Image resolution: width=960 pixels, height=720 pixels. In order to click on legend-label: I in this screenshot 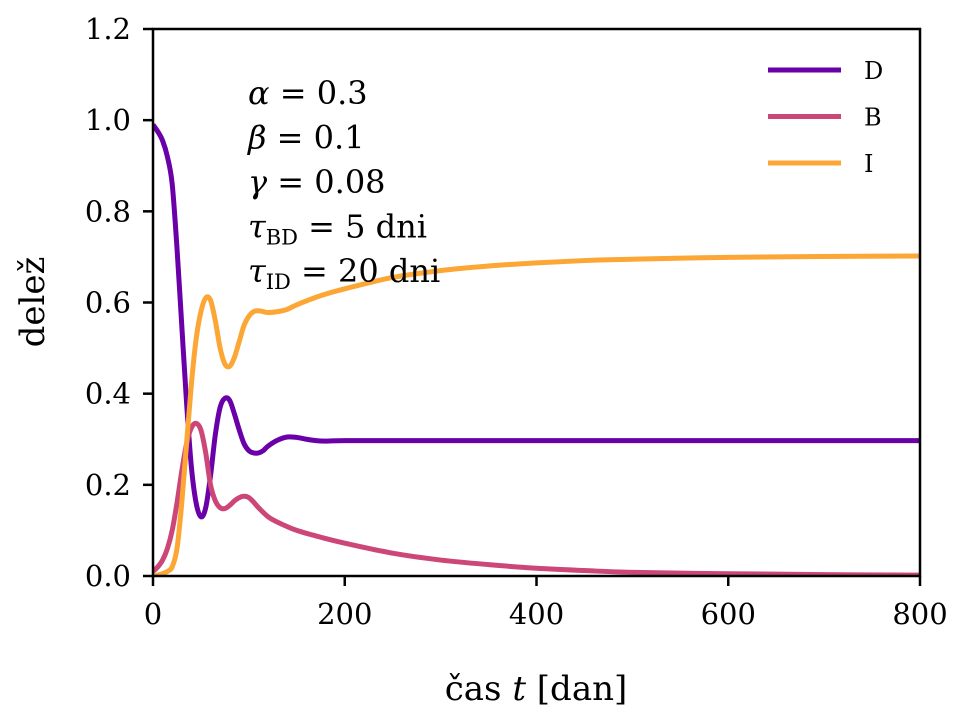, I will do `click(868, 164)`.